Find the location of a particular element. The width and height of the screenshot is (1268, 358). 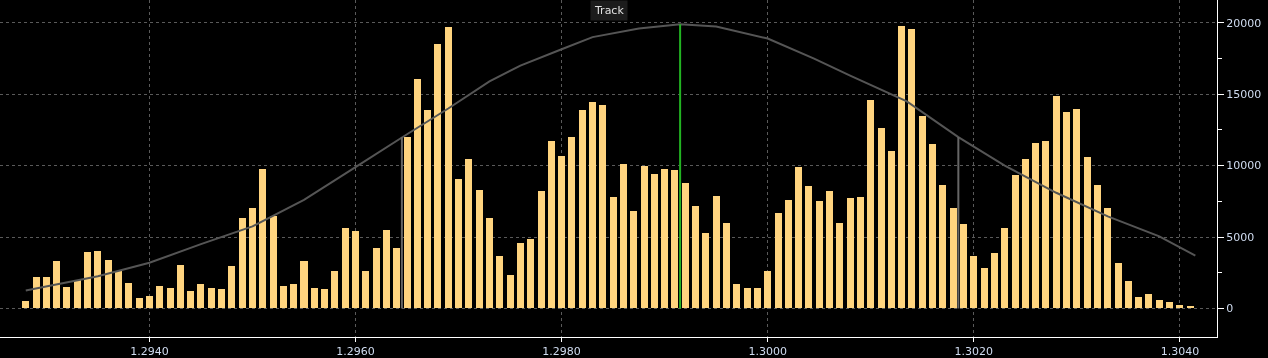

x-tick-label: 1.3040 is located at coordinates (1180, 351).